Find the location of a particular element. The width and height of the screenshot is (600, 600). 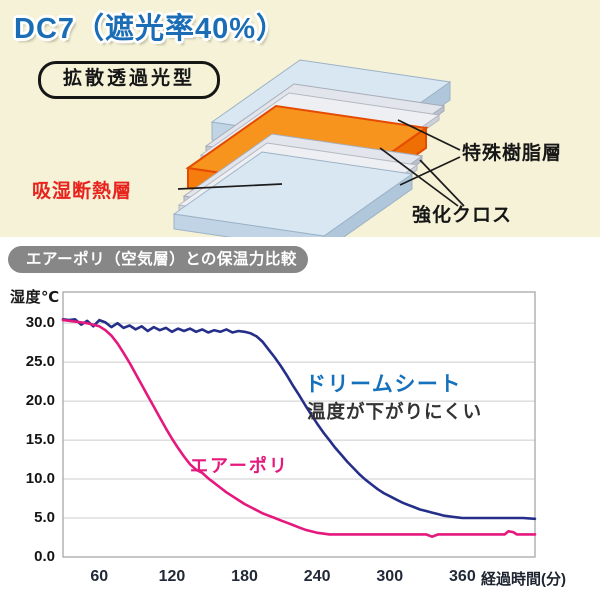

x-tick-label-60: 60 is located at coordinates (99, 576).